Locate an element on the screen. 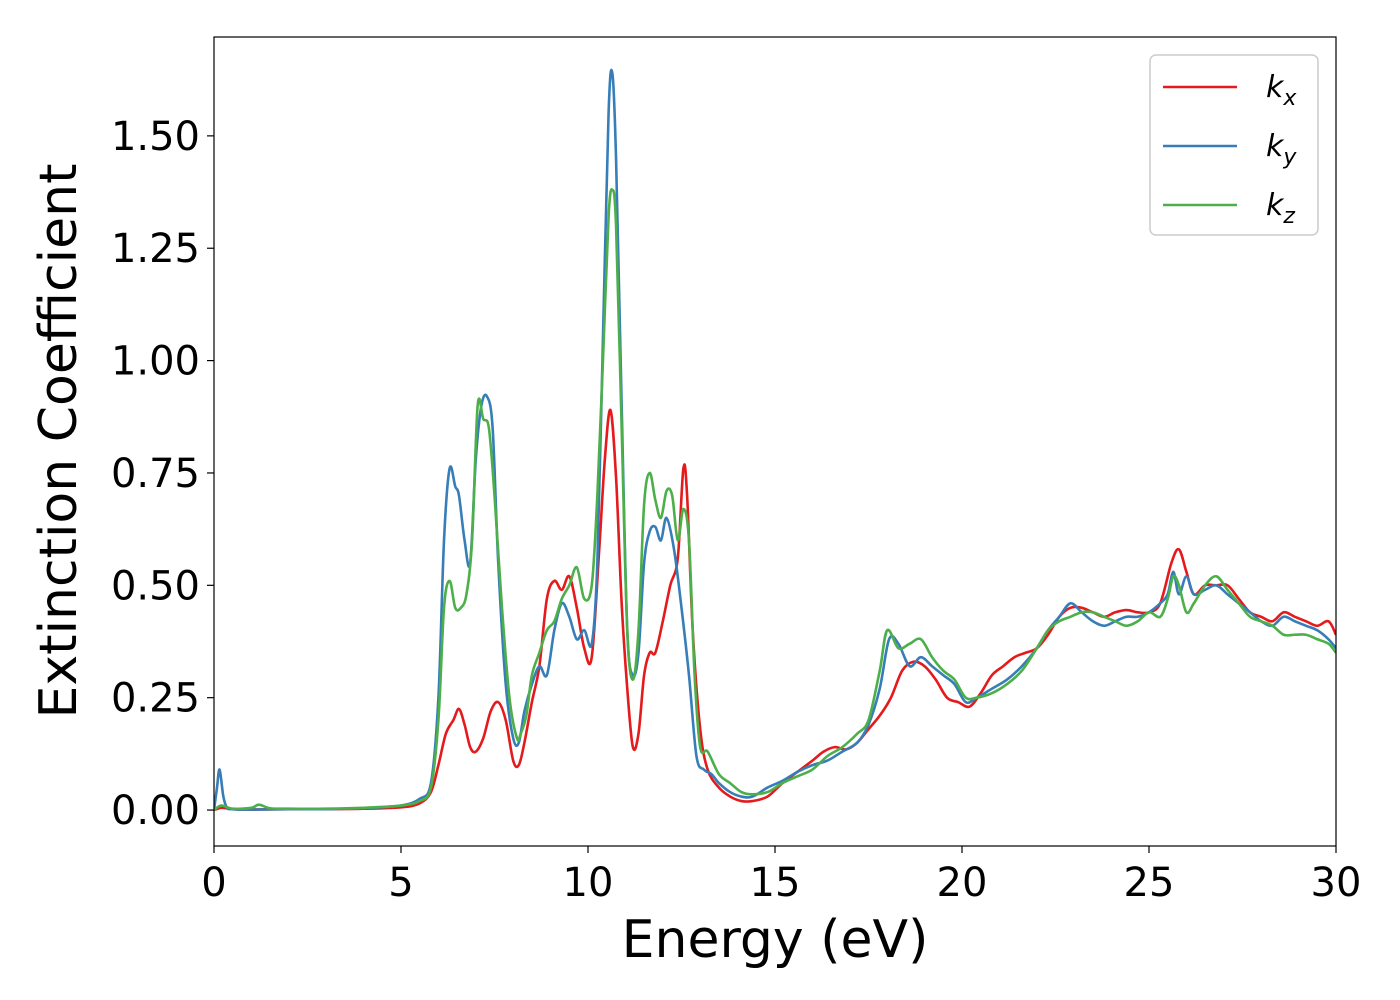 Image resolution: width=1400 pixels, height=1000 pixels. y-axis-title: Extinction Coefficient is located at coordinates (59, 441).